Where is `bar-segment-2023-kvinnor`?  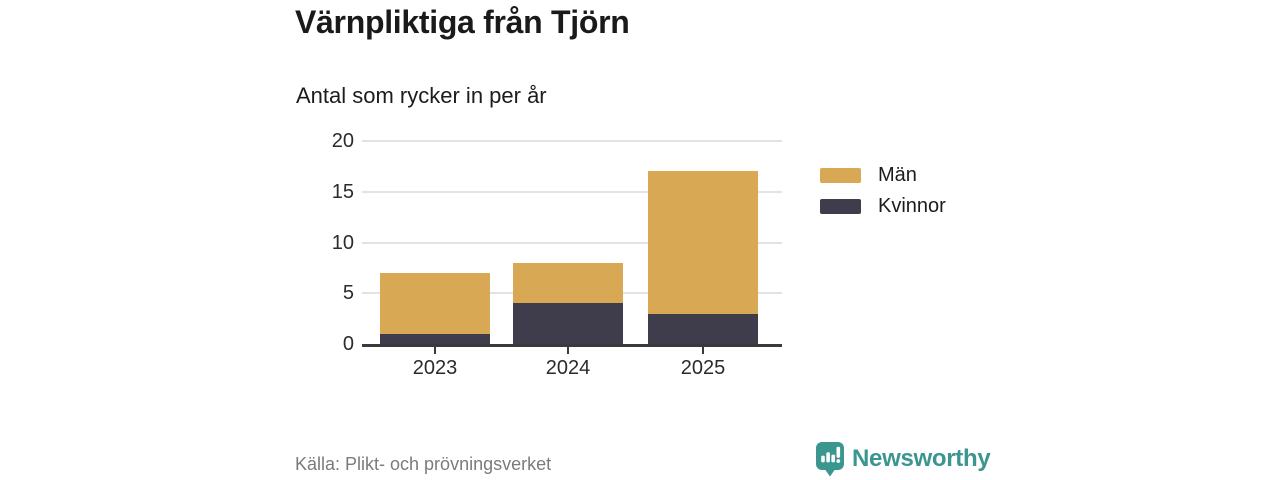
bar-segment-2023-kvinnor is located at coordinates (435, 338).